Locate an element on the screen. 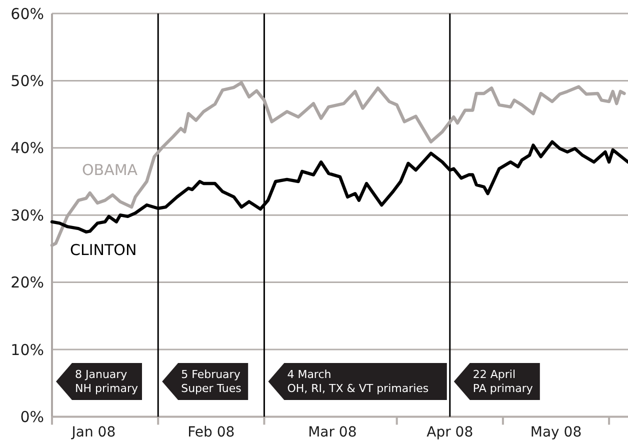 The image size is (628, 444). ref-line-label: 4 March OH, RI, TX & VT primaries is located at coordinates (358, 381).